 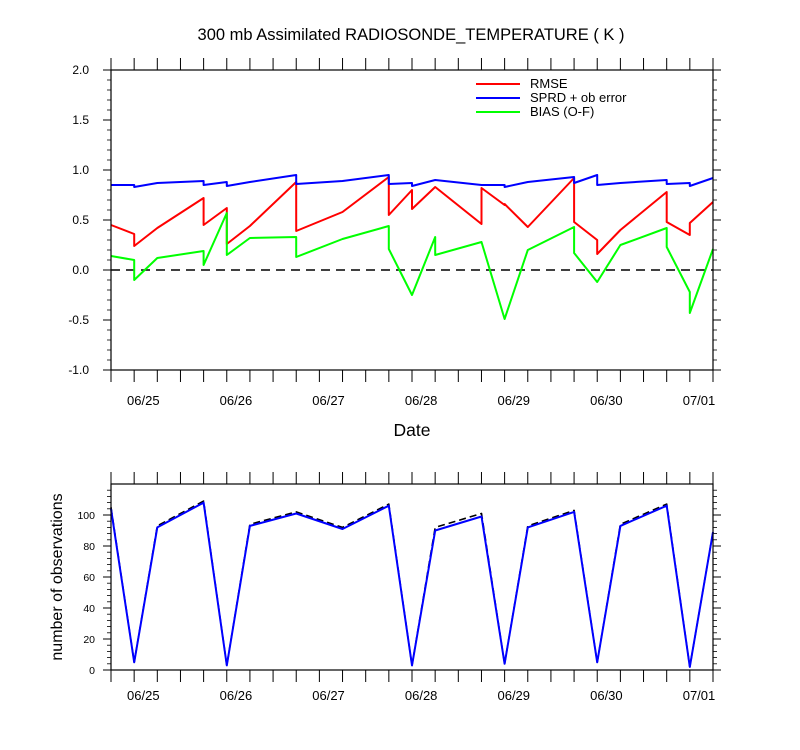 What do you see at coordinates (80, 170) in the screenshot?
I see `y-tick-label: 1.0` at bounding box center [80, 170].